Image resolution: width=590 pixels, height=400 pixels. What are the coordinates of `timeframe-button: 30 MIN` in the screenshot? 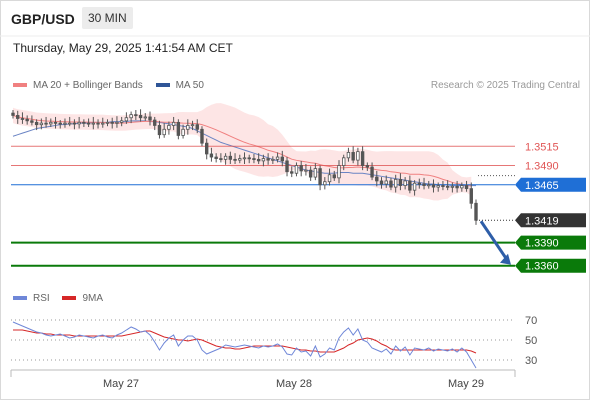 It's located at (107, 18).